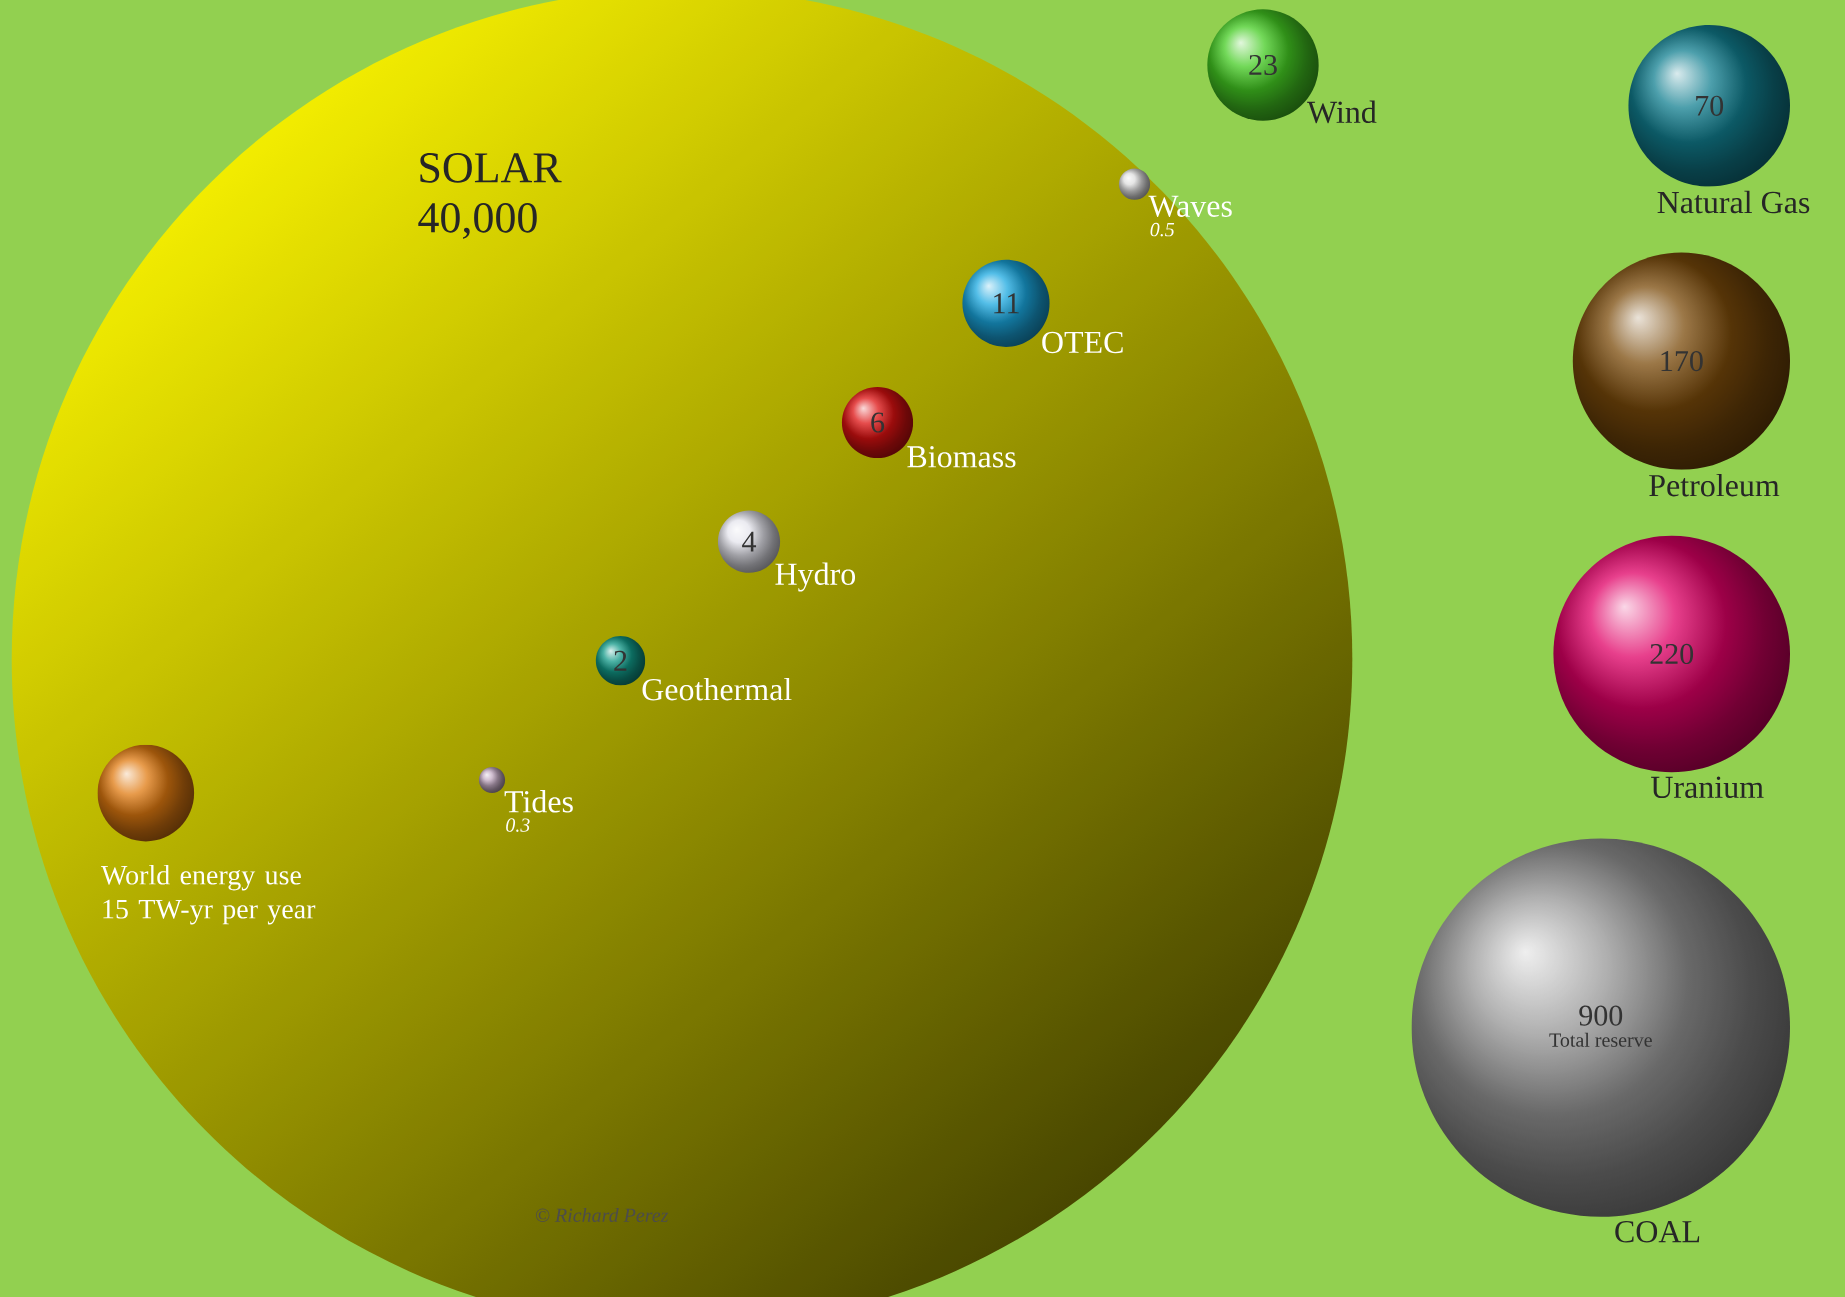 This screenshot has width=1845, height=1297. What do you see at coordinates (1672, 654) in the screenshot?
I see `data-label: 220` at bounding box center [1672, 654].